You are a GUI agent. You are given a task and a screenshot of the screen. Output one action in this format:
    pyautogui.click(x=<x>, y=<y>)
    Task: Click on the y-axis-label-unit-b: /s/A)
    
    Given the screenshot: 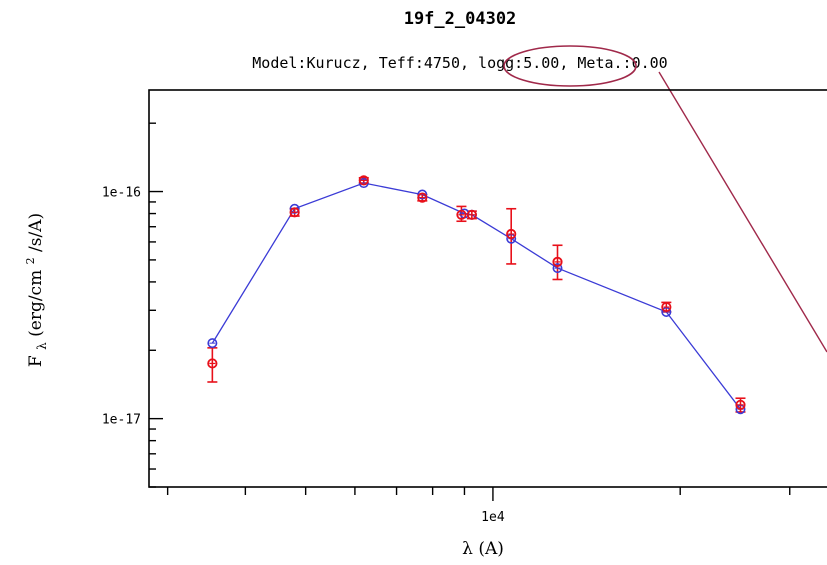 What is the action you would take?
    pyautogui.click(x=36, y=232)
    